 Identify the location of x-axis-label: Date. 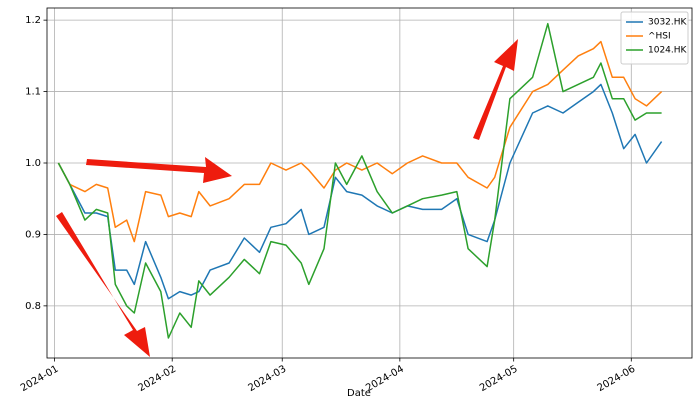
(359, 393).